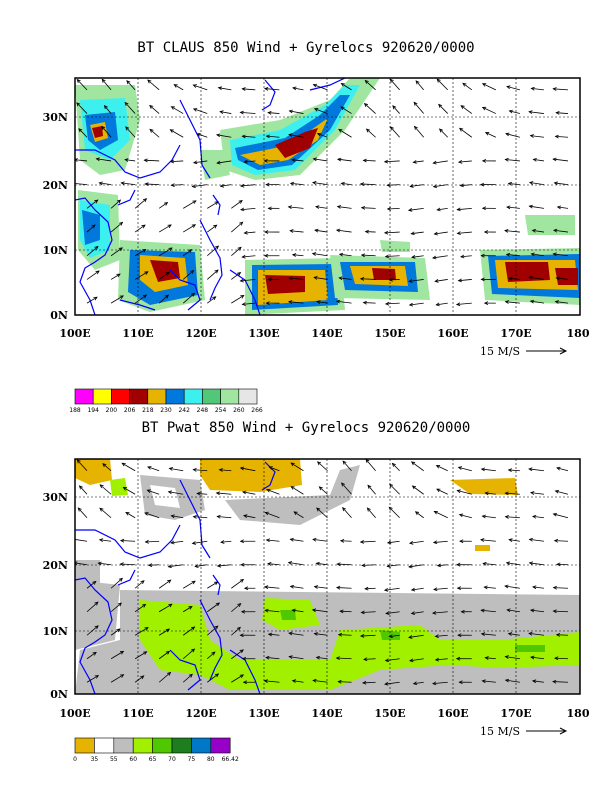 Image resolution: width=612 pixels, height=792 pixels. Describe the element at coordinates (210, 196) in the screenshot. I see `top-coastlines` at that location.